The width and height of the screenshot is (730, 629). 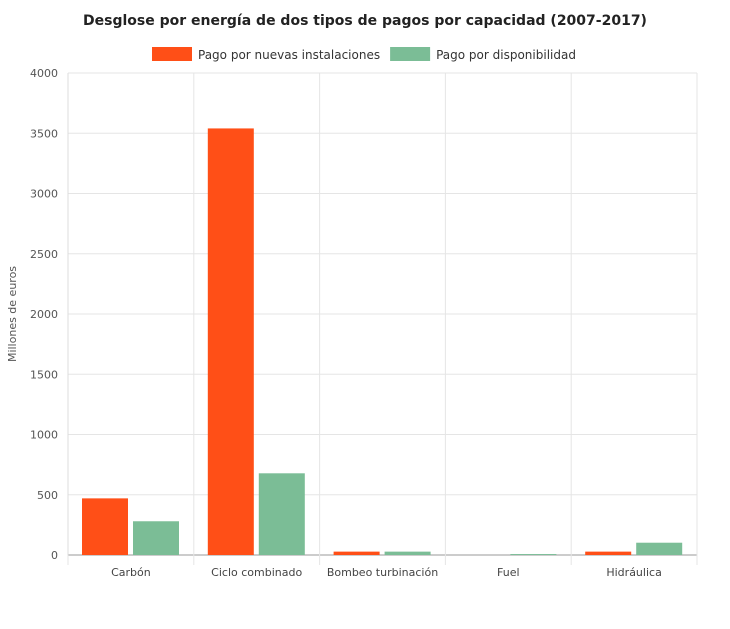 What do you see at coordinates (506, 55) in the screenshot?
I see `legend-label: Pago por disponibilidad` at bounding box center [506, 55].